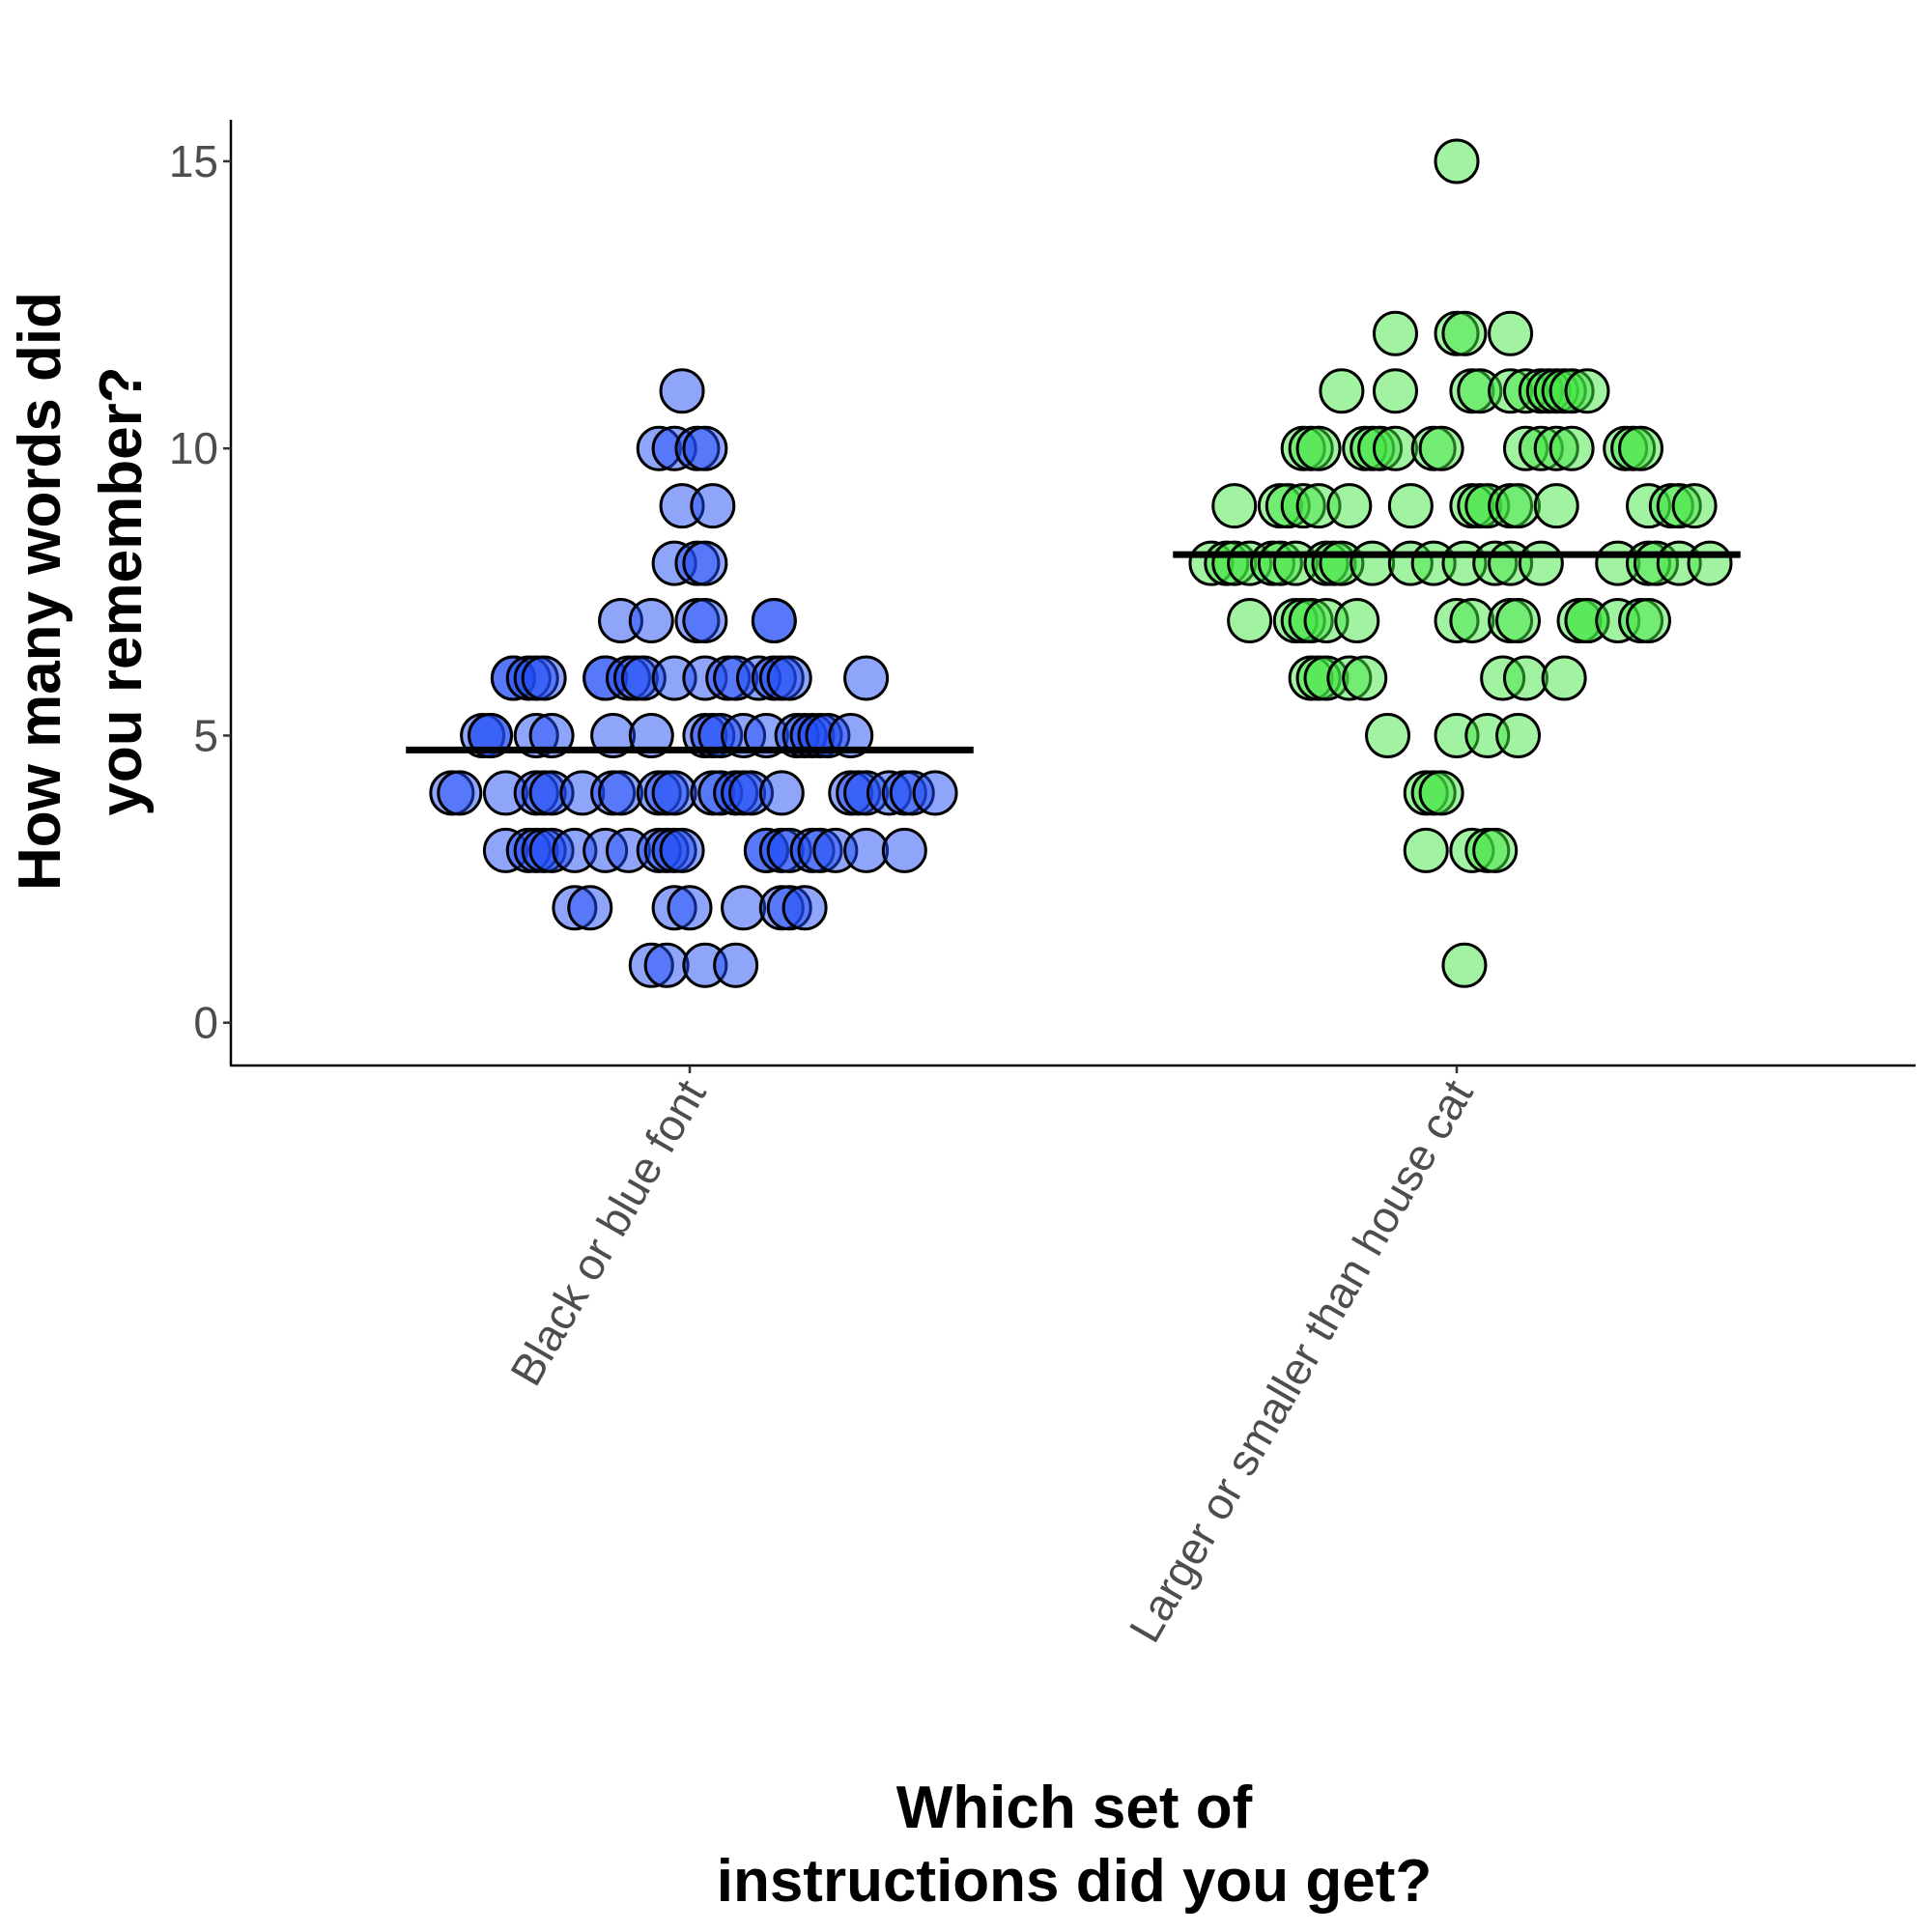  I want to click on y-ticks: 0 5 10 15, so click(200, 592).